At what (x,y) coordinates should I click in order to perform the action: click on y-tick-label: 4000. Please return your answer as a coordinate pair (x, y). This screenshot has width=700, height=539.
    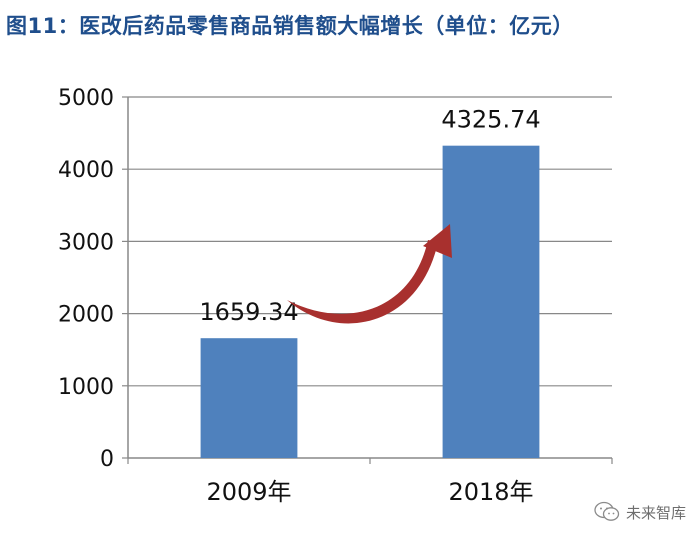
    Looking at the image, I should click on (86, 170).